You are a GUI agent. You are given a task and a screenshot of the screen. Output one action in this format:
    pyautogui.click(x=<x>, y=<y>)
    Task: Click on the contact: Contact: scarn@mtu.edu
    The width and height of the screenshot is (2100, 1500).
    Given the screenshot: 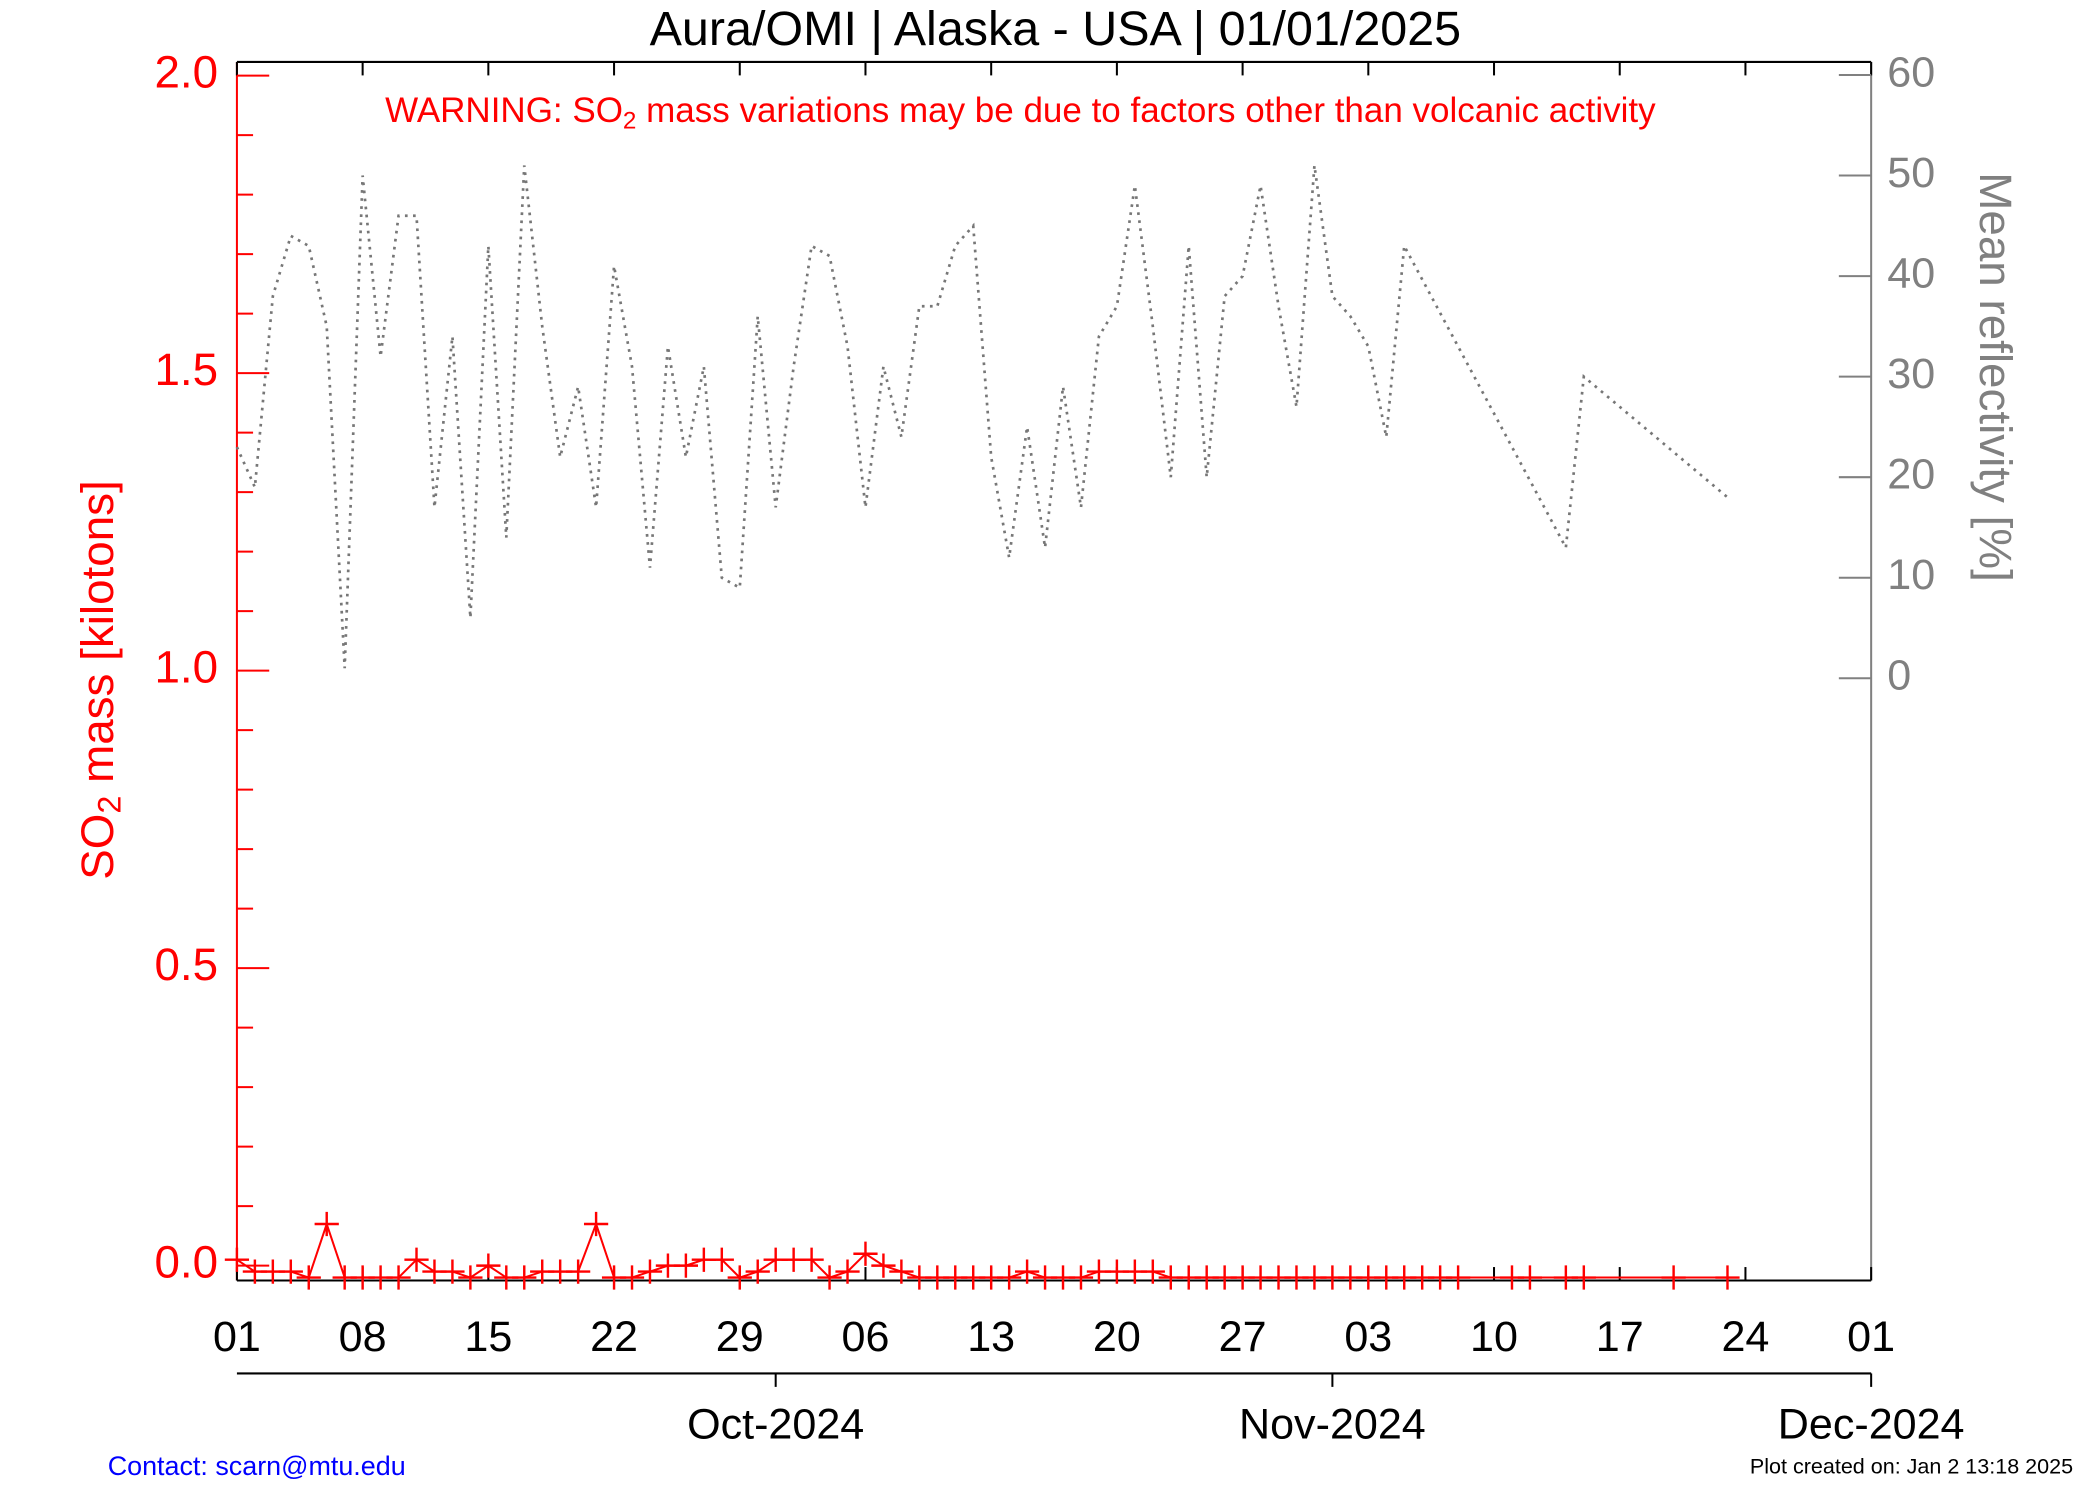 What is the action you would take?
    pyautogui.click(x=257, y=1466)
    